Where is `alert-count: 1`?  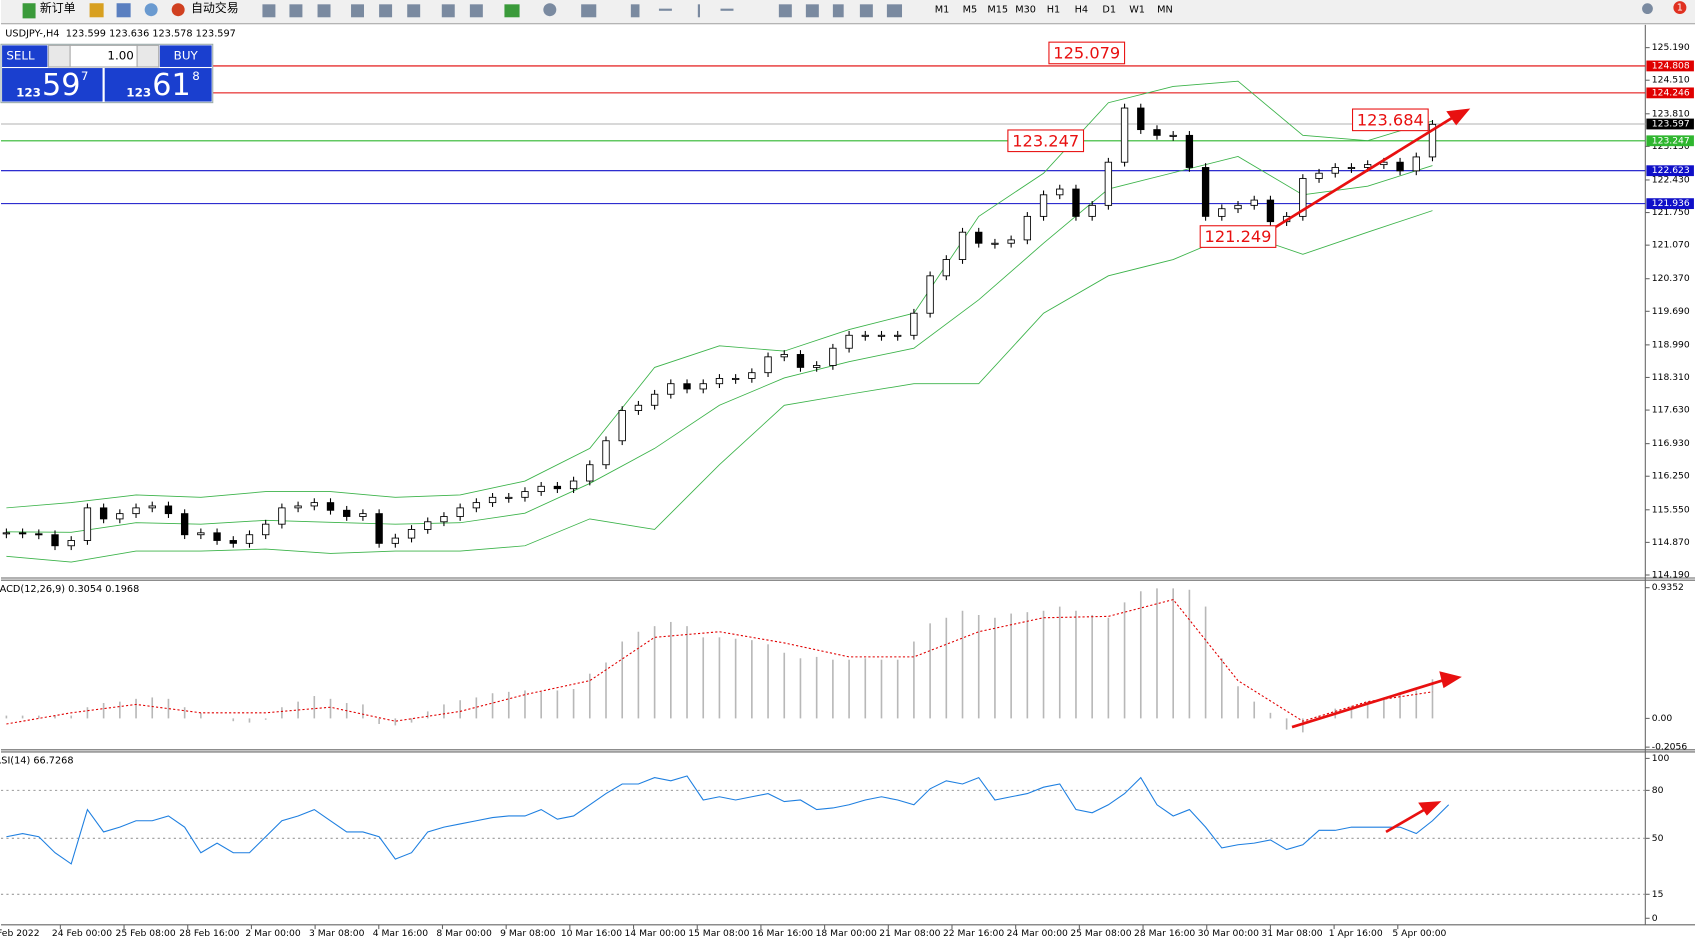
alert-count: 1 is located at coordinates (1680, 8).